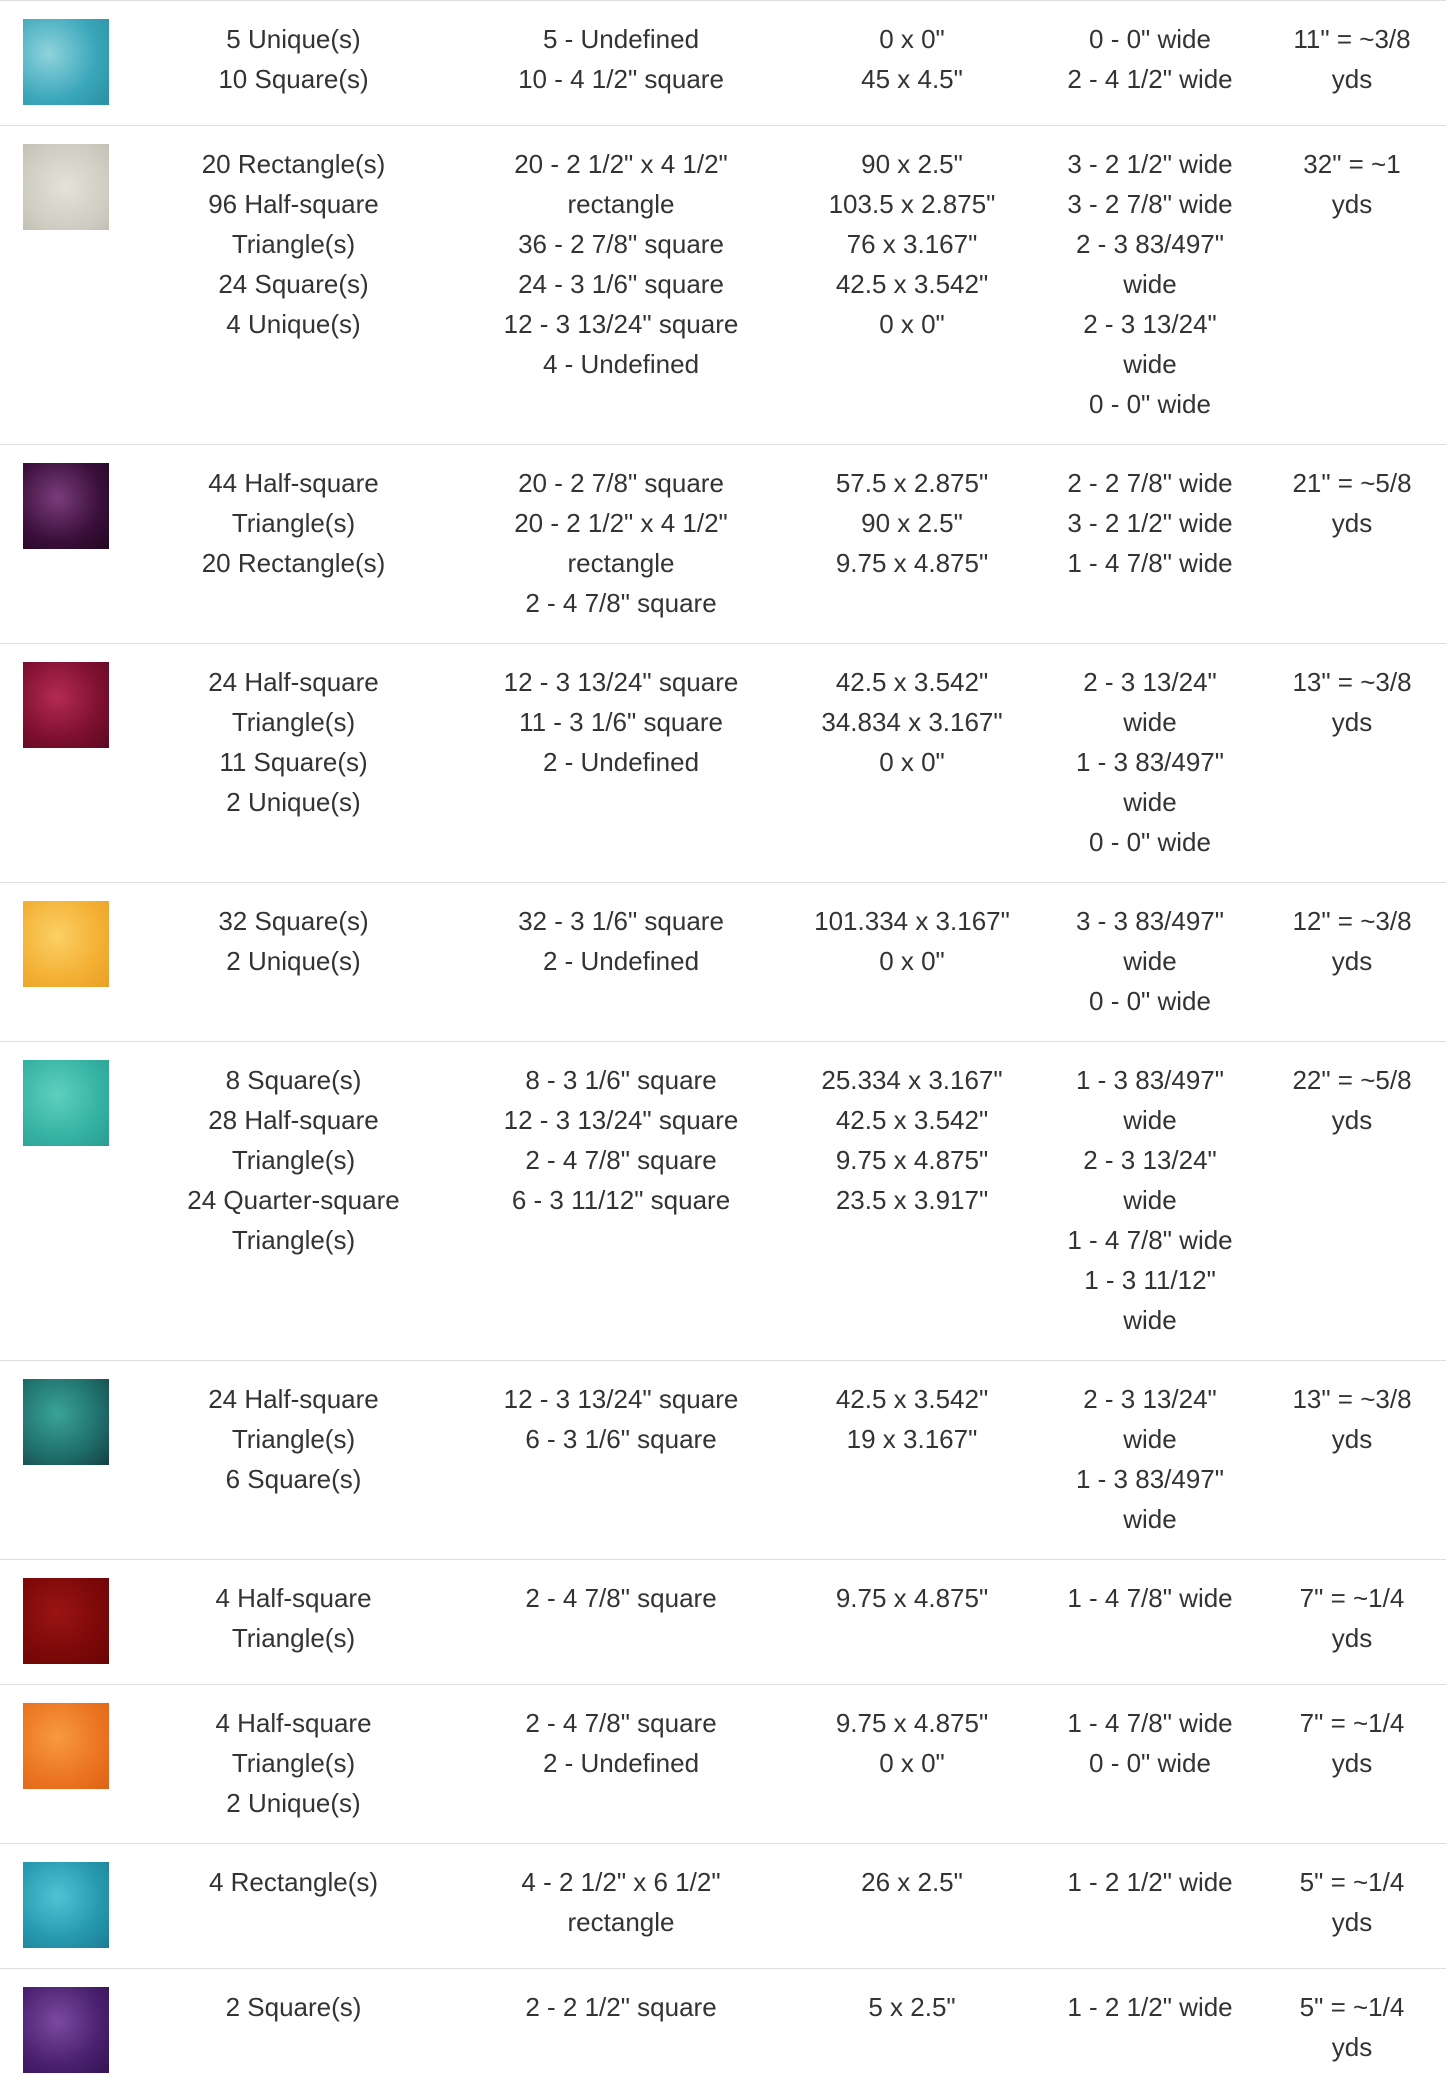 The image size is (1448, 2093). What do you see at coordinates (1366, 544) in the screenshot?
I see `yardage-cell: 21" = ~5/8 yds` at bounding box center [1366, 544].